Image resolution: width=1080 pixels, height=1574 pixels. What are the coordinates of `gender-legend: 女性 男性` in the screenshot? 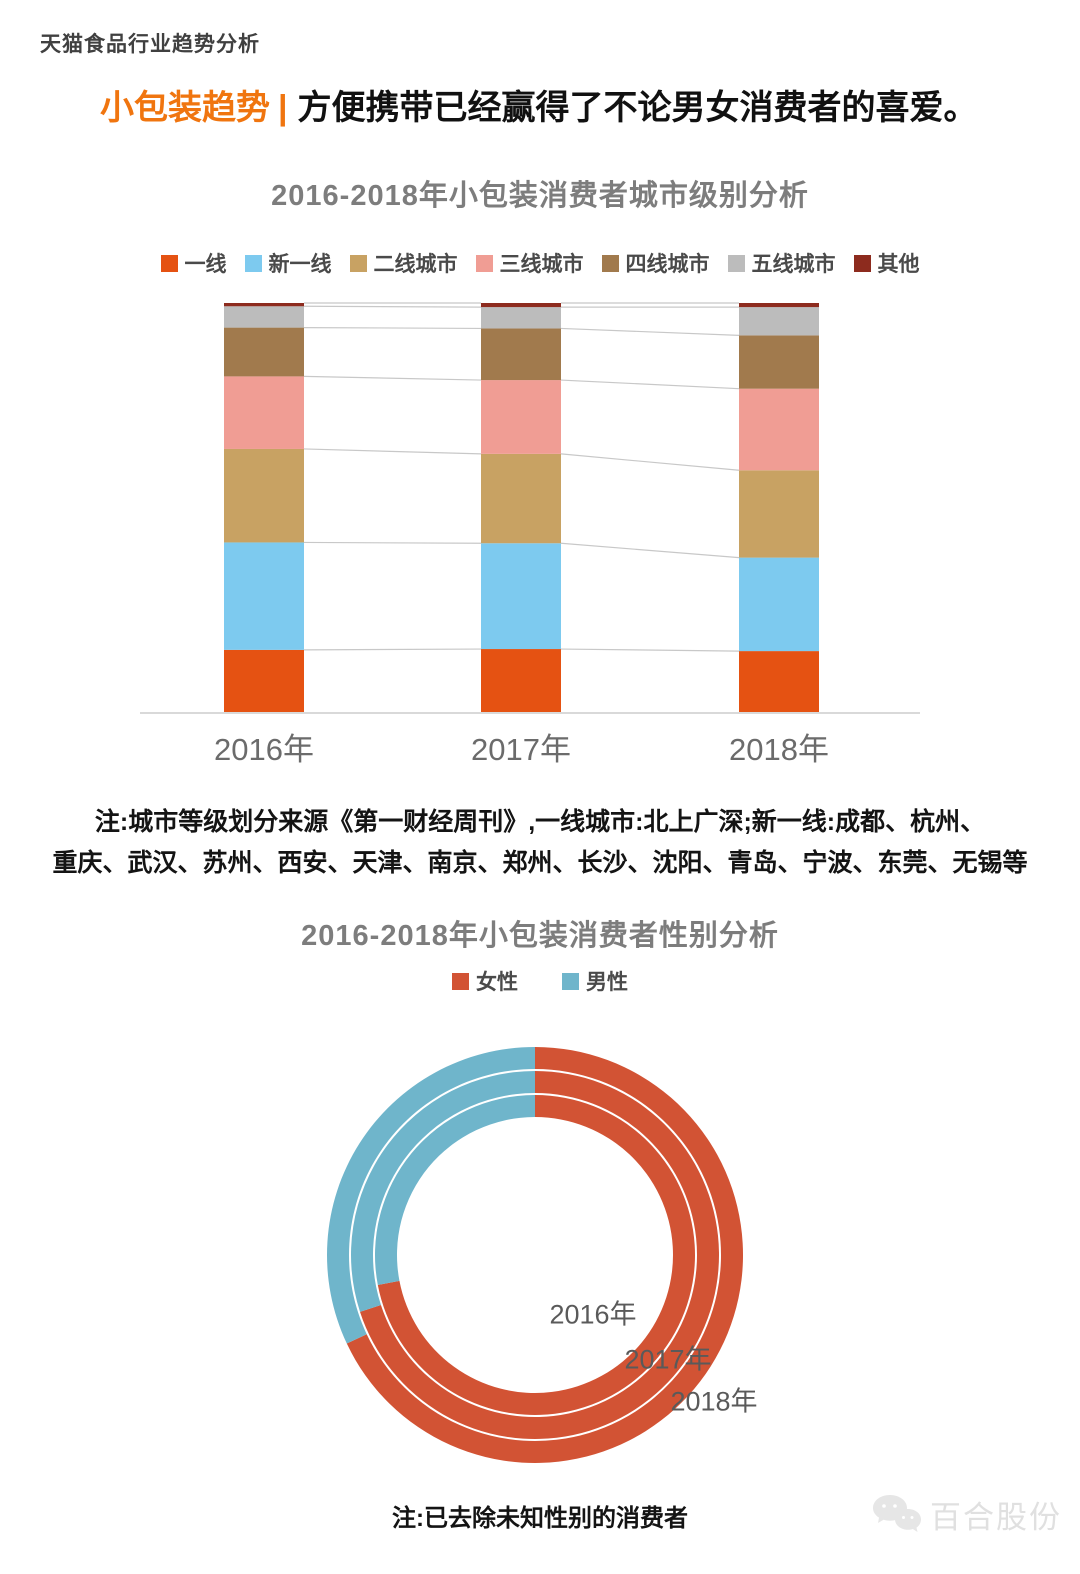 It's located at (540, 981).